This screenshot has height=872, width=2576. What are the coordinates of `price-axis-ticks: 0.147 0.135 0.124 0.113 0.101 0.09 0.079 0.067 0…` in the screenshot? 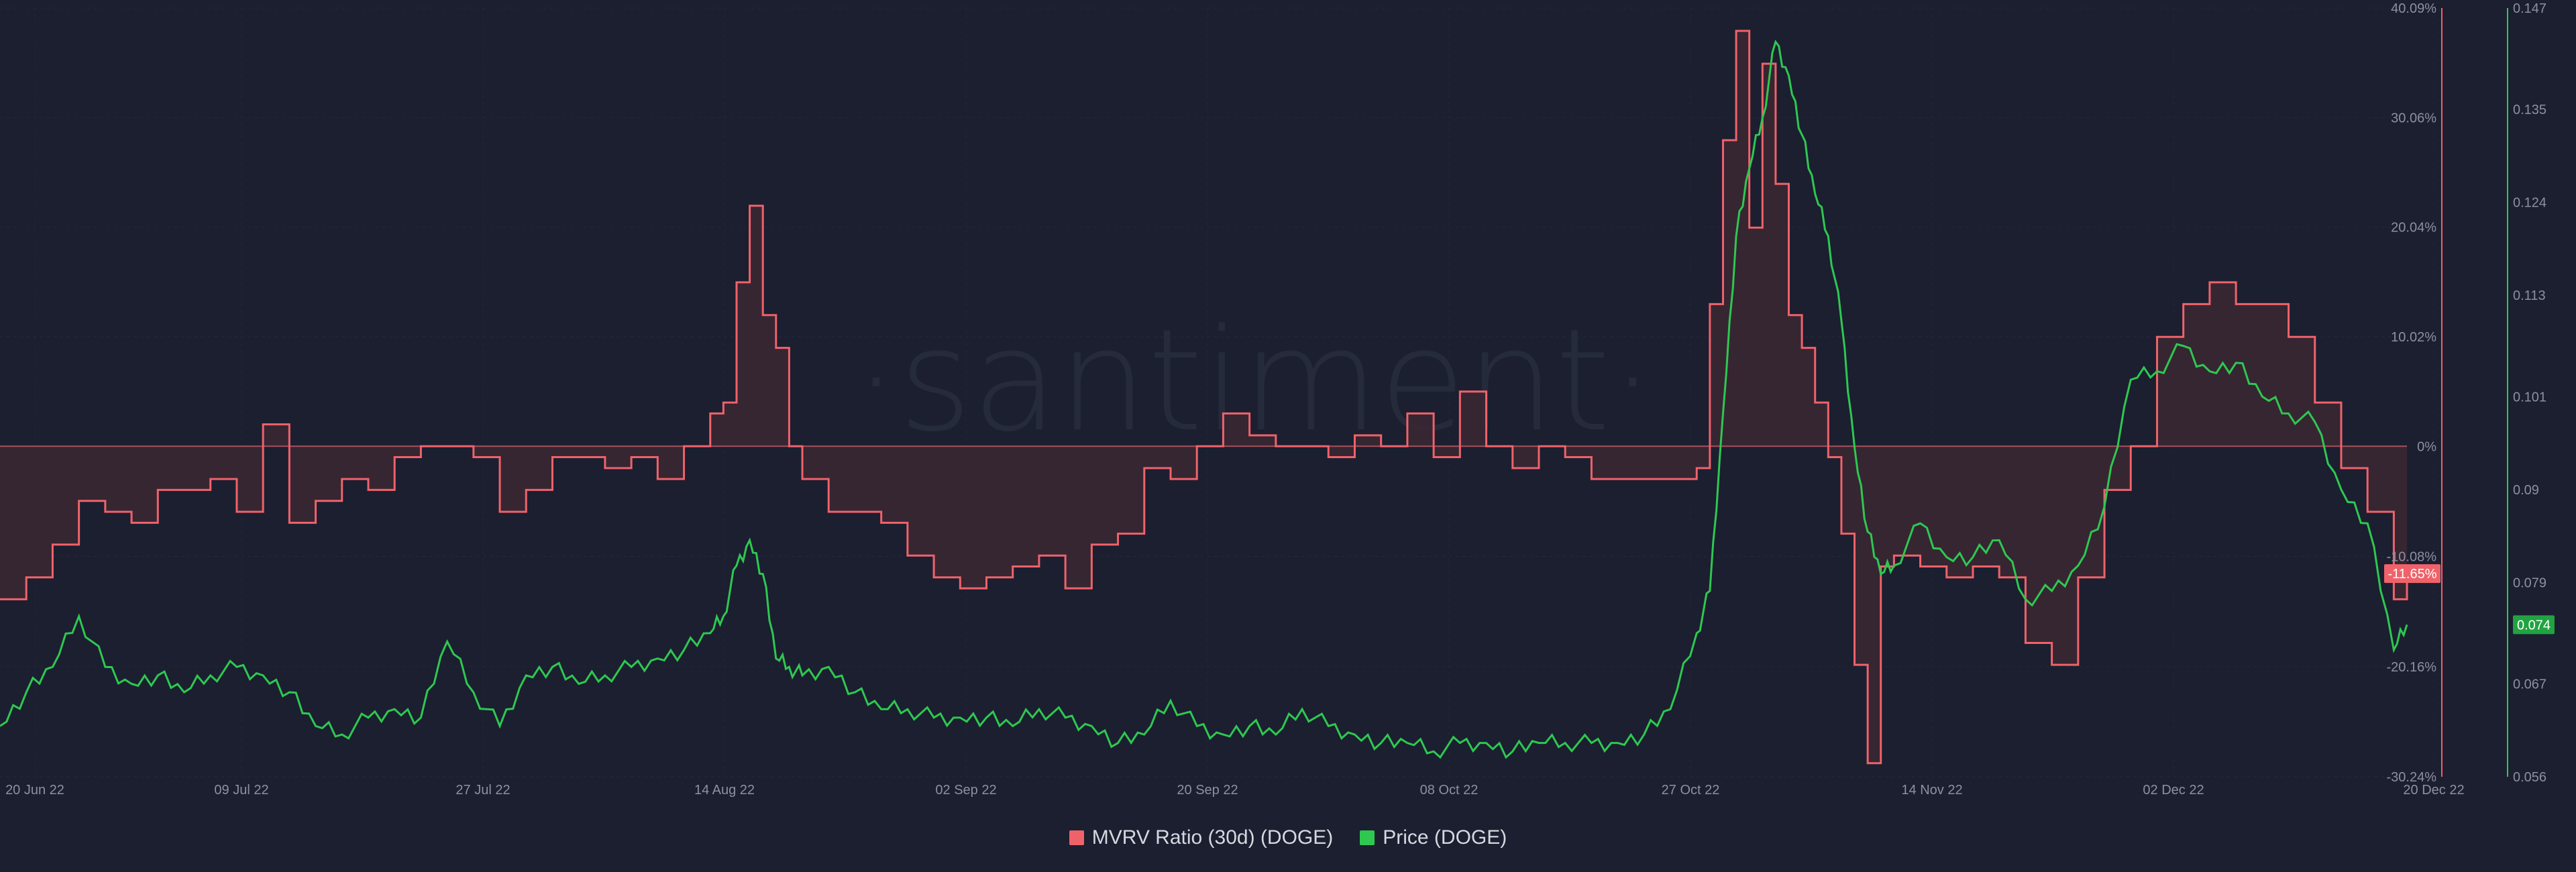 It's located at (2529, 393).